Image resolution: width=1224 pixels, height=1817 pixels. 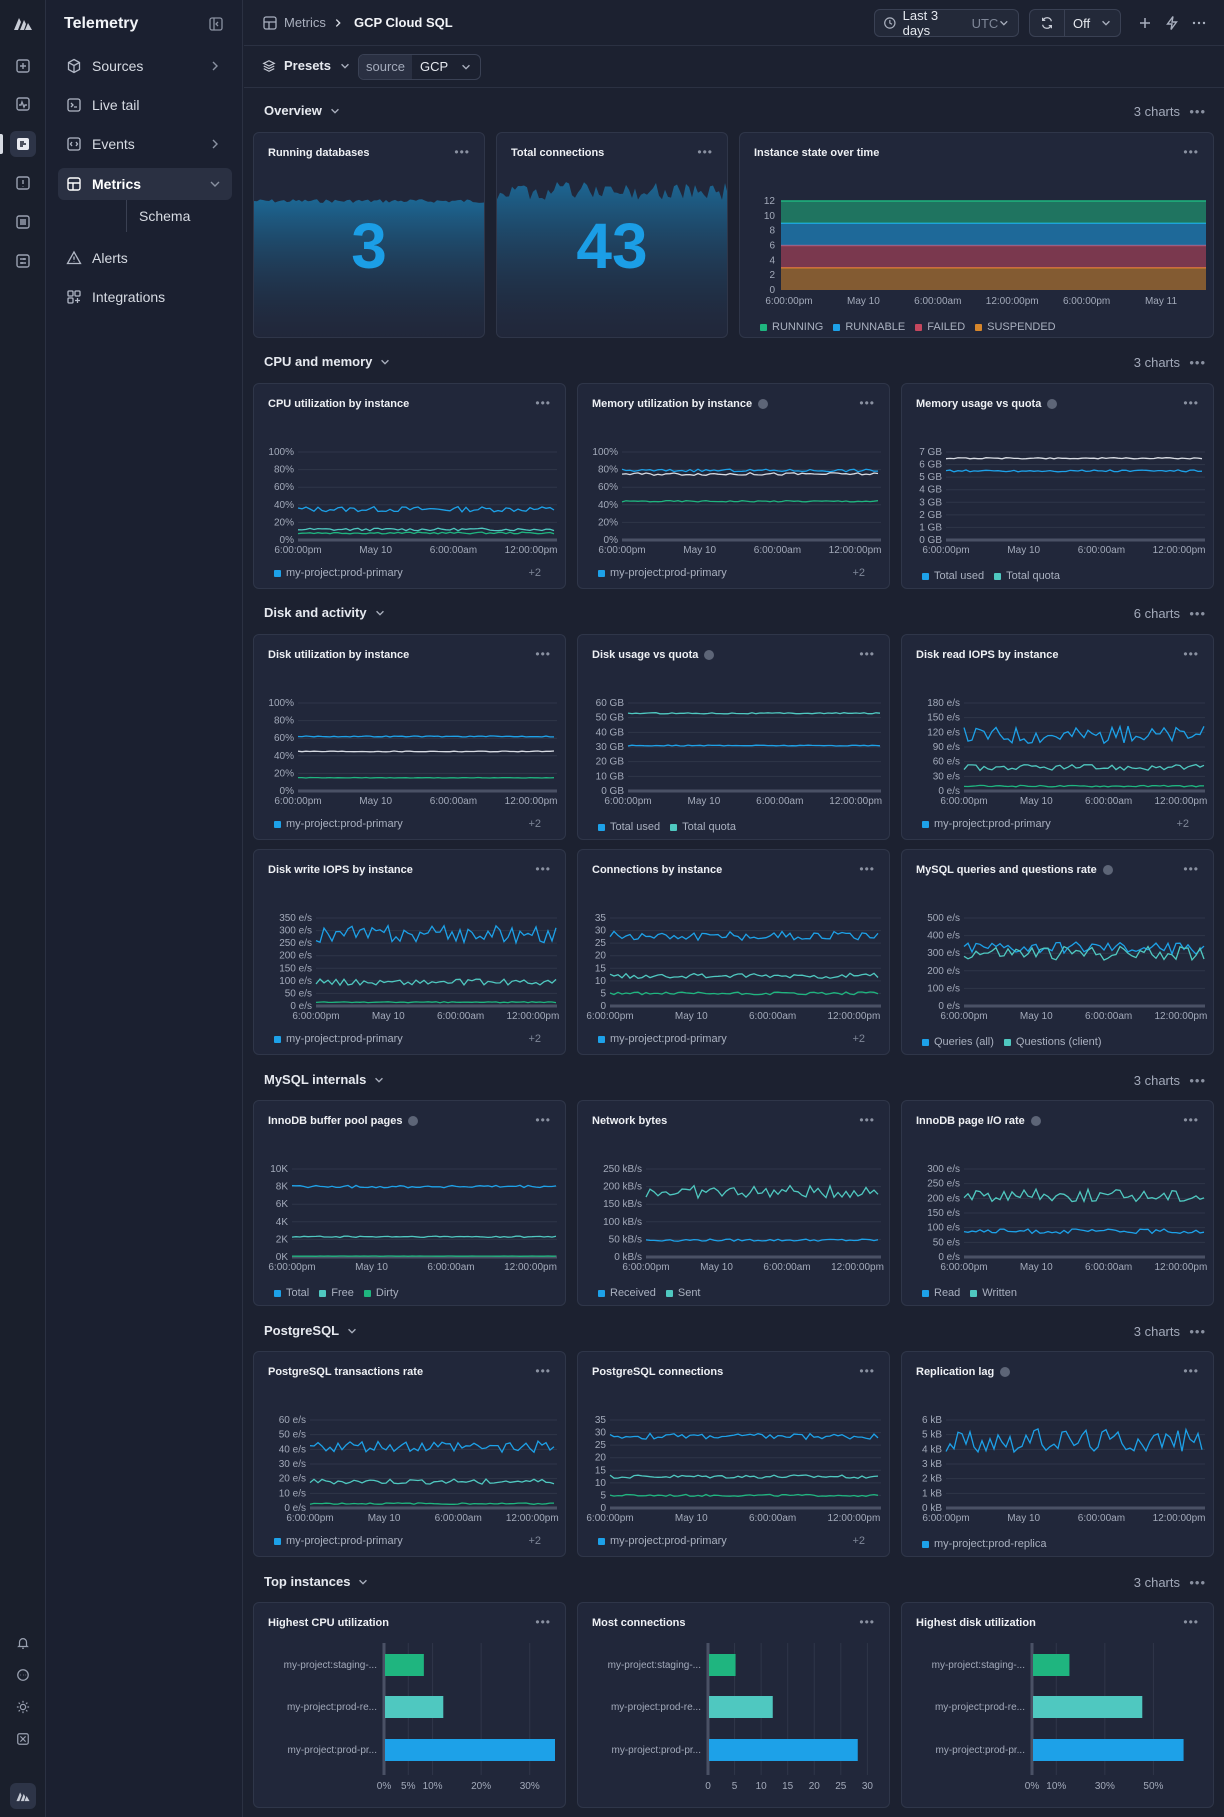 I want to click on sidebar-collapse-icon, so click(x=216, y=24).